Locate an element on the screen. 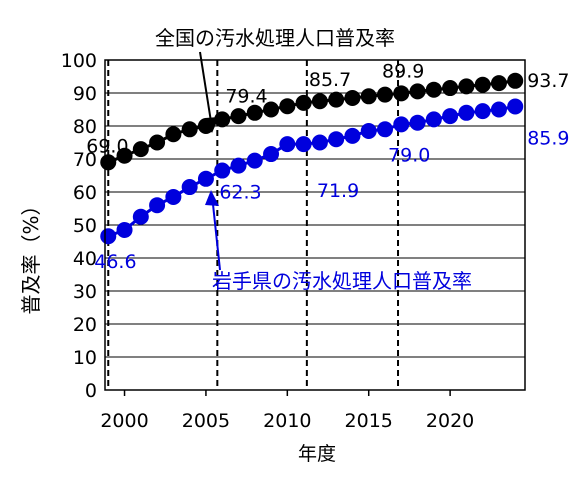 Image resolution: width=585 pixels, height=479 pixels. y-tick-label: 90 is located at coordinates (85, 94).